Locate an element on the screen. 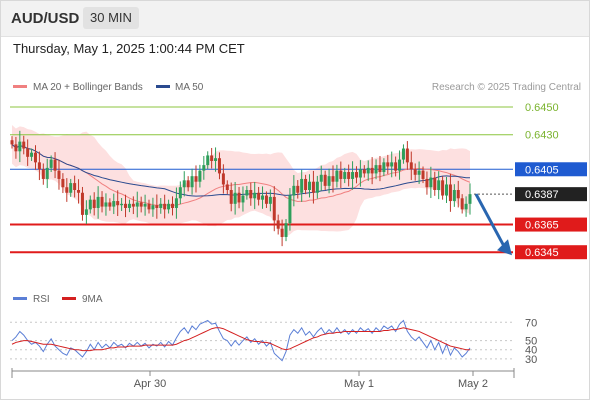 The image size is (590, 400). level-badge-pivot is located at coordinates (551, 169).